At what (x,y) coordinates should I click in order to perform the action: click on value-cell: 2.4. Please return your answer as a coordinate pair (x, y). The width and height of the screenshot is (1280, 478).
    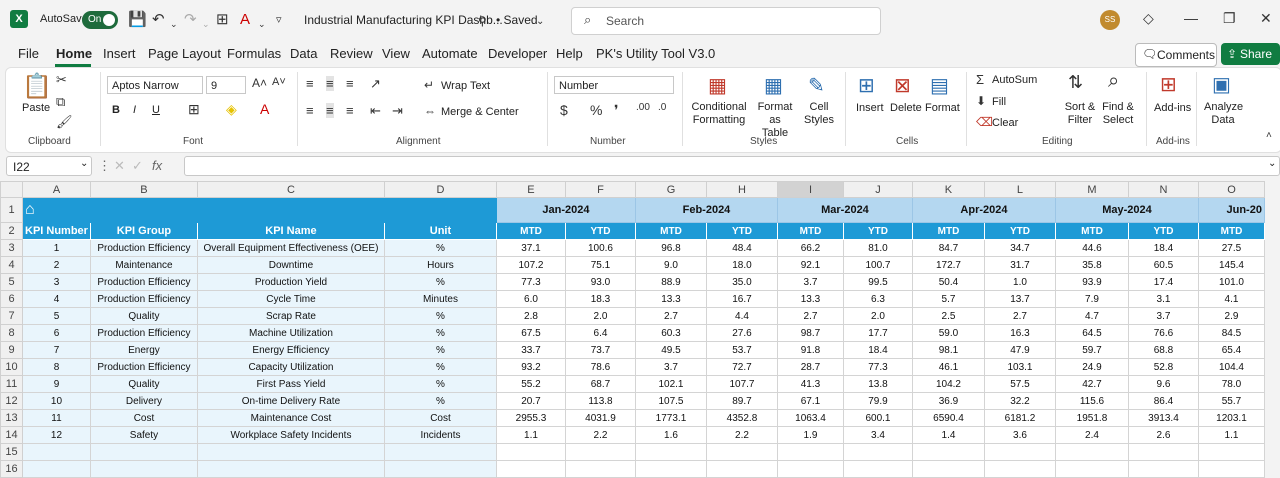
    Looking at the image, I should click on (1091, 435).